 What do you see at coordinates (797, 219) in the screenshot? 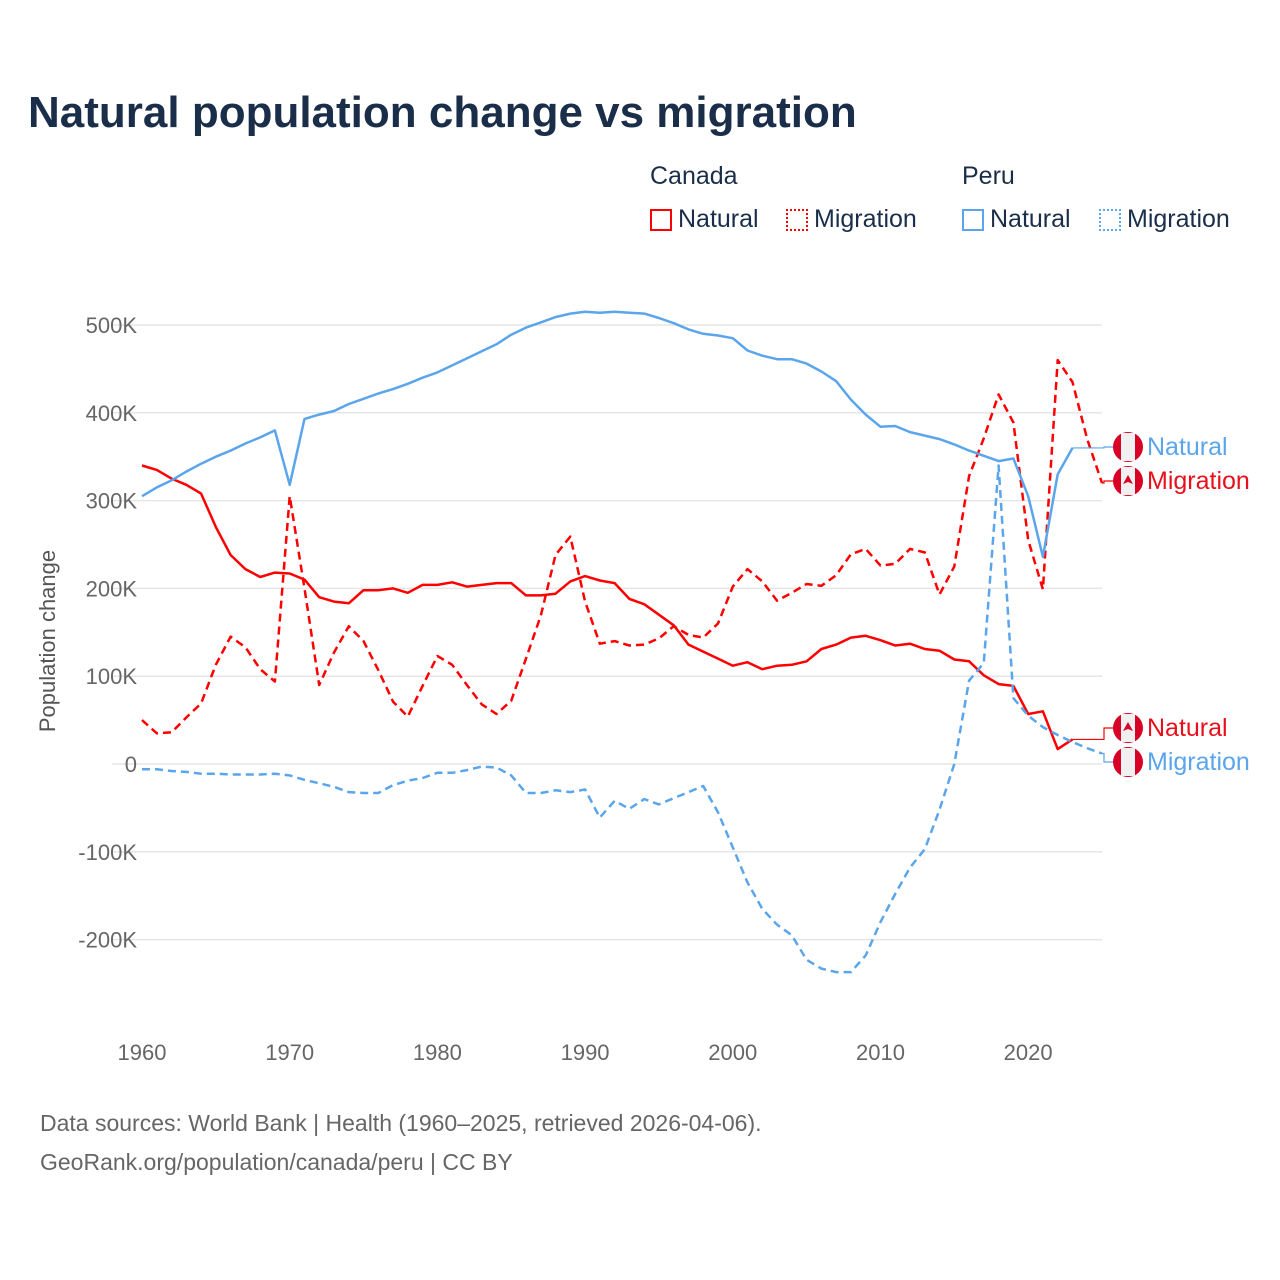
I see `legend-swatch-dotted-red` at bounding box center [797, 219].